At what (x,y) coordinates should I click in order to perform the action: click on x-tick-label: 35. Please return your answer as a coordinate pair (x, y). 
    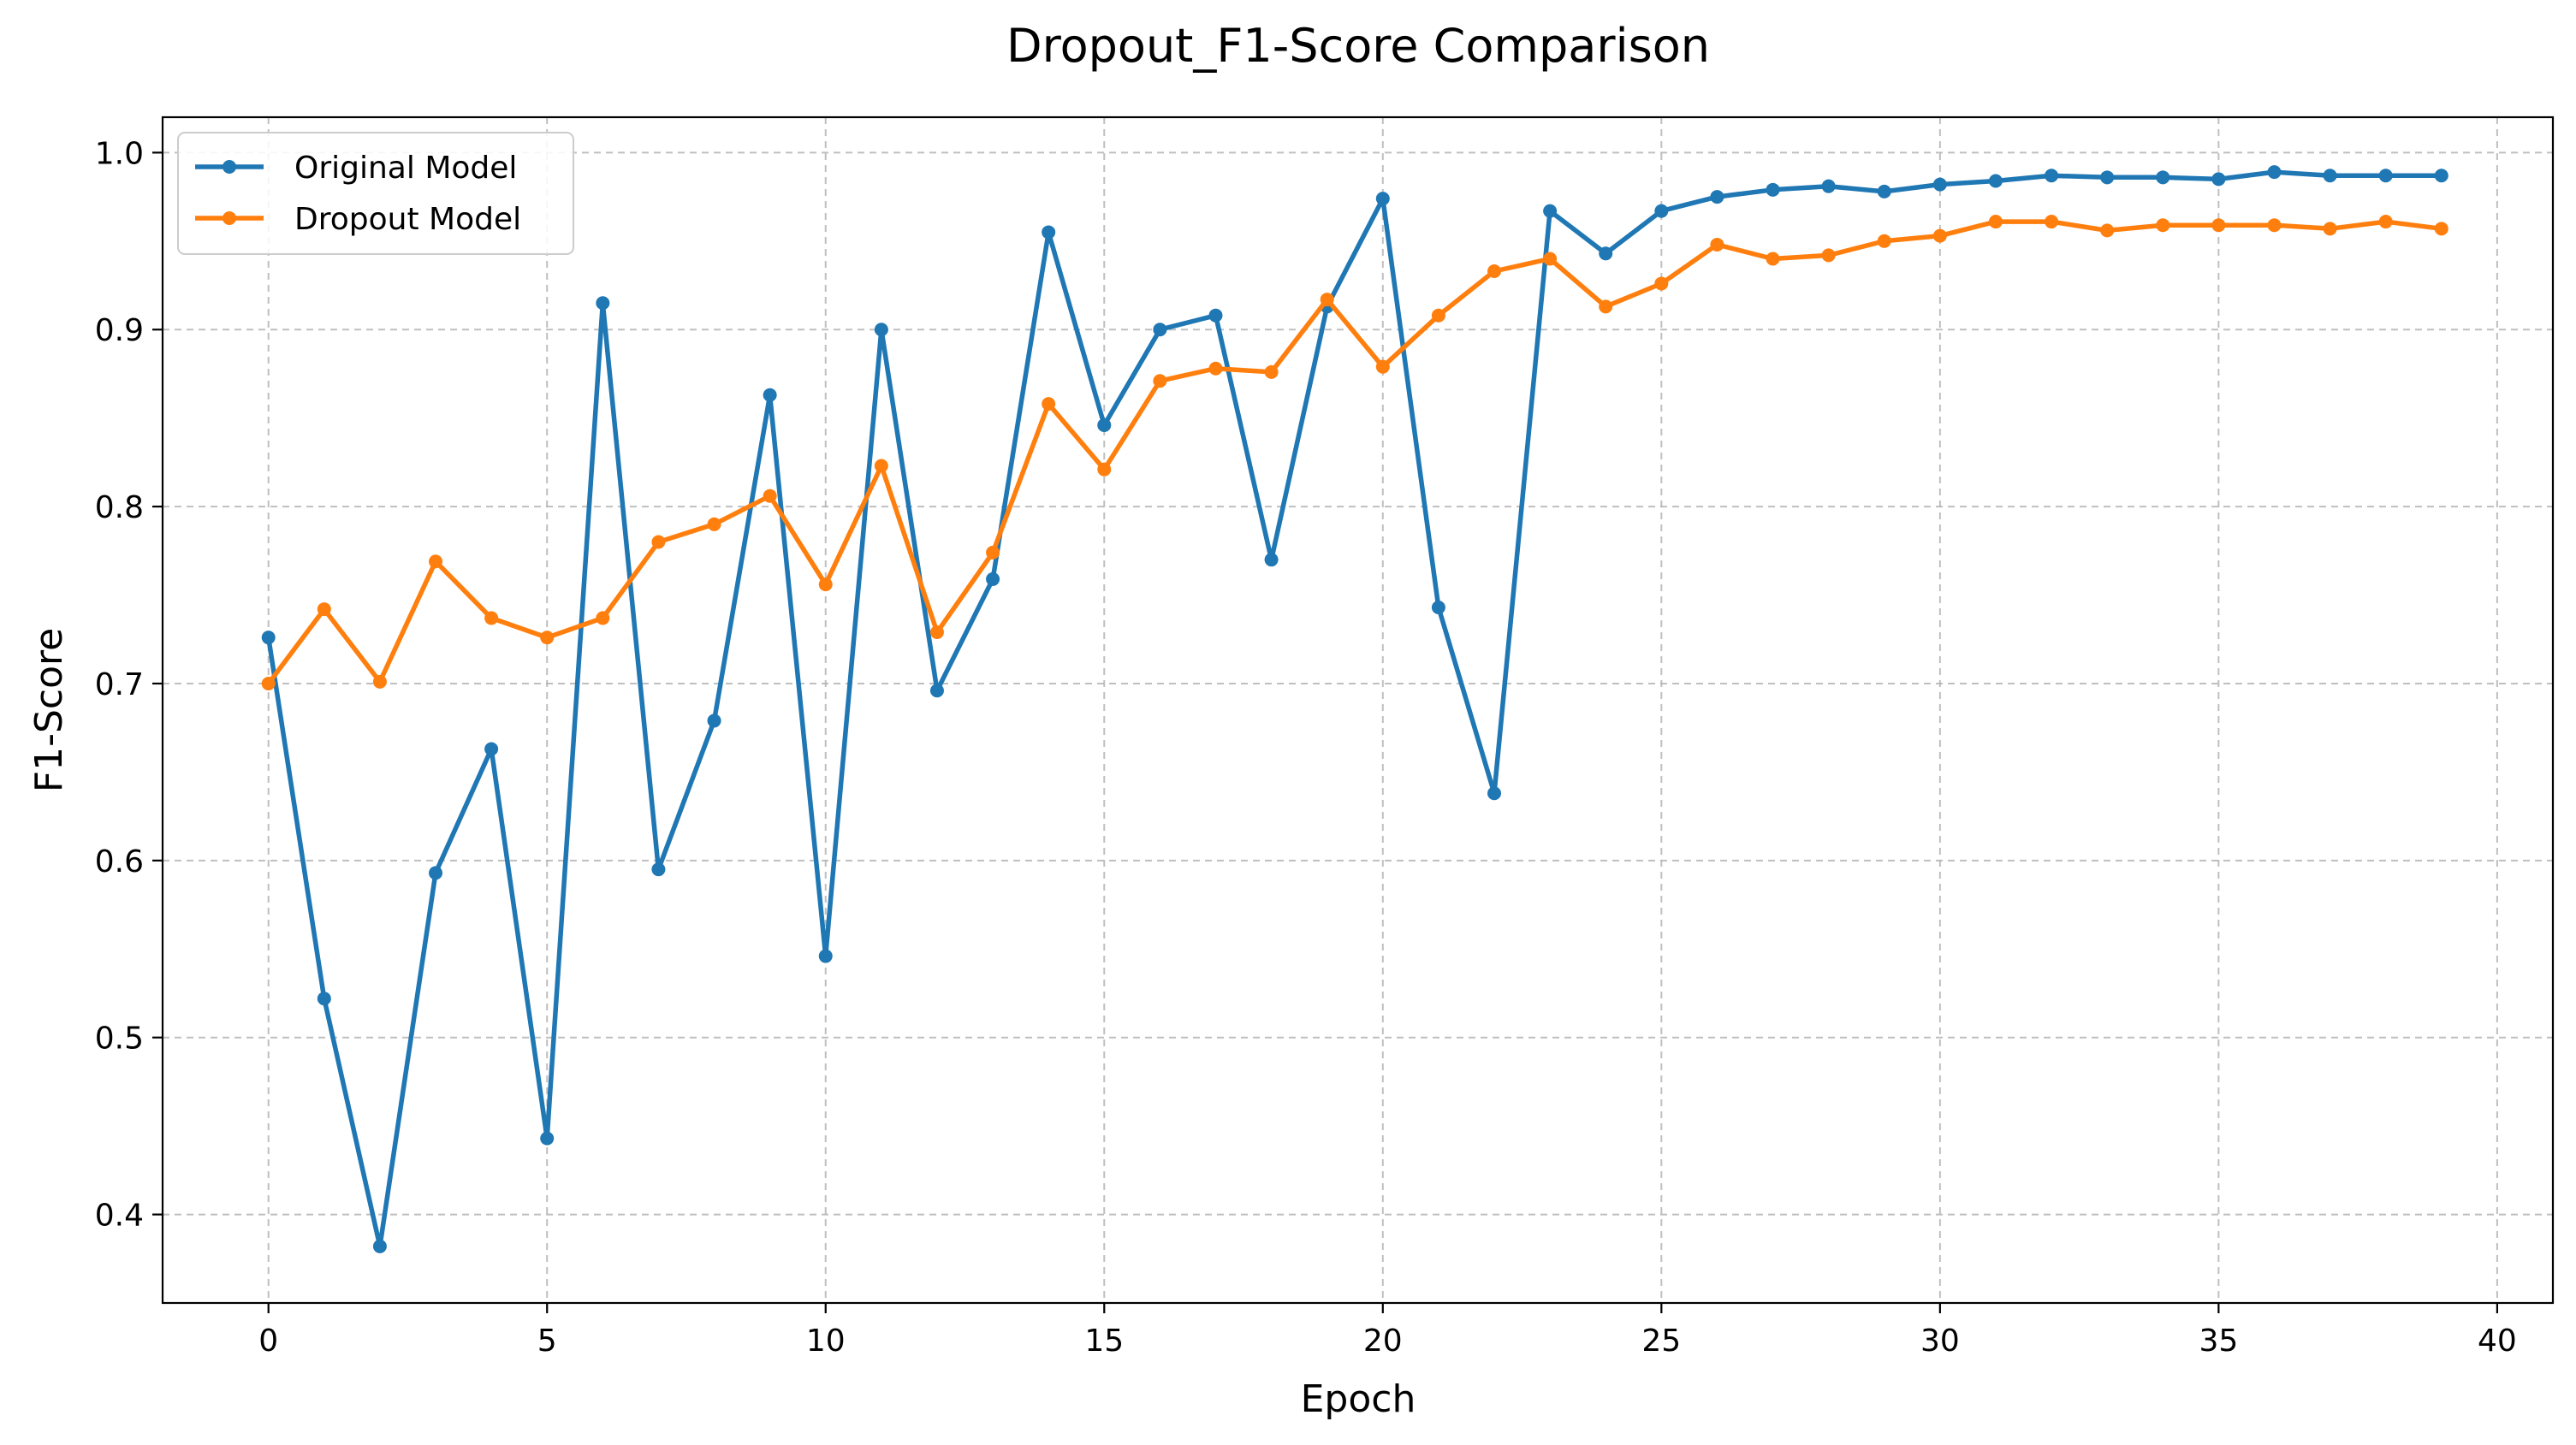
    Looking at the image, I should click on (2218, 1341).